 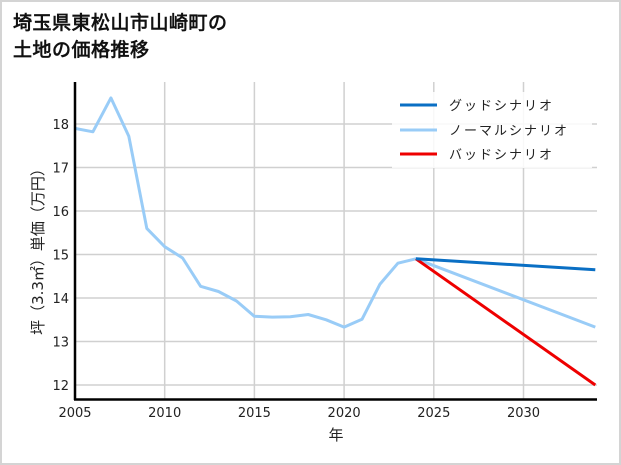 I want to click on y-axis-label: 坪（3.3㎡）単価（万円）, so click(x=38, y=248).